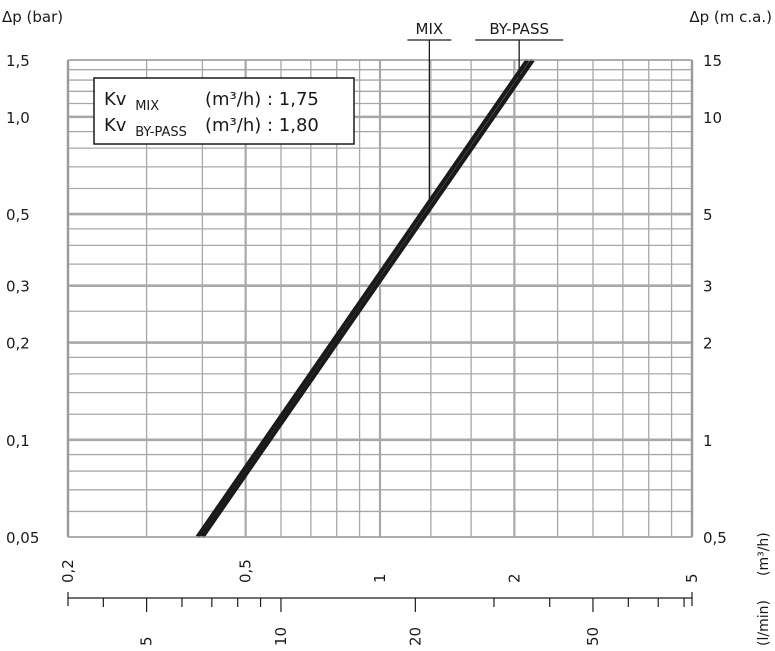 Image resolution: width=775 pixels, height=651 pixels. I want to click on y-right-axis-label: Δp (m c.a.), so click(730, 17).